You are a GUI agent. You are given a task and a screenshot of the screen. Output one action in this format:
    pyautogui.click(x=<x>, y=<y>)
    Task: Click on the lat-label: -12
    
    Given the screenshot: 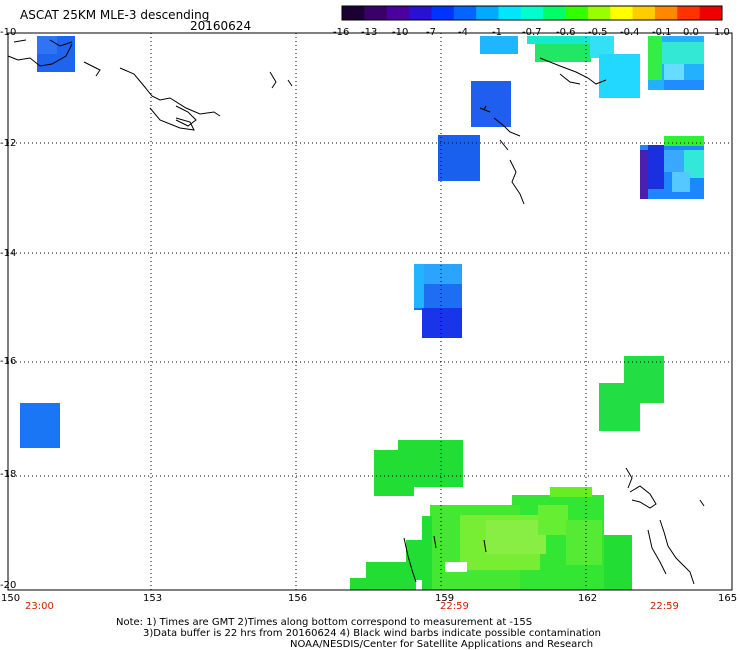 What is the action you would take?
    pyautogui.click(x=8, y=143)
    